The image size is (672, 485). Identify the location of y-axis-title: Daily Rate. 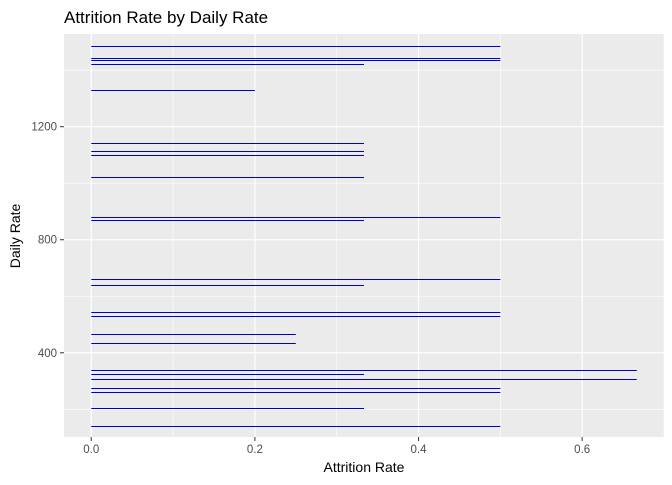
(15, 236).